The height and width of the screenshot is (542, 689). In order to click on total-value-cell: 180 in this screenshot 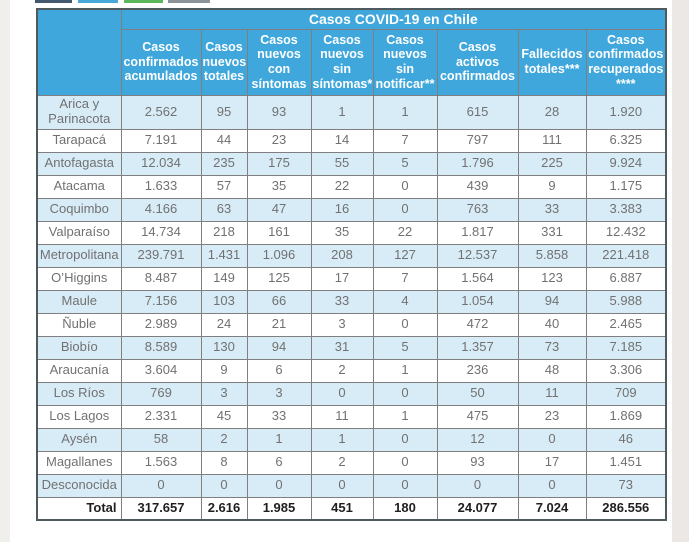, I will do `click(405, 508)`.